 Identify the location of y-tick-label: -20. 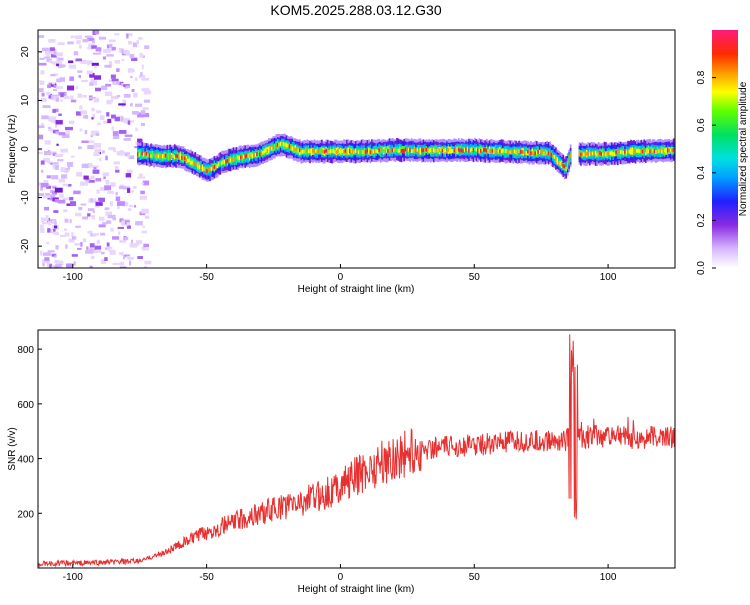
(25, 245).